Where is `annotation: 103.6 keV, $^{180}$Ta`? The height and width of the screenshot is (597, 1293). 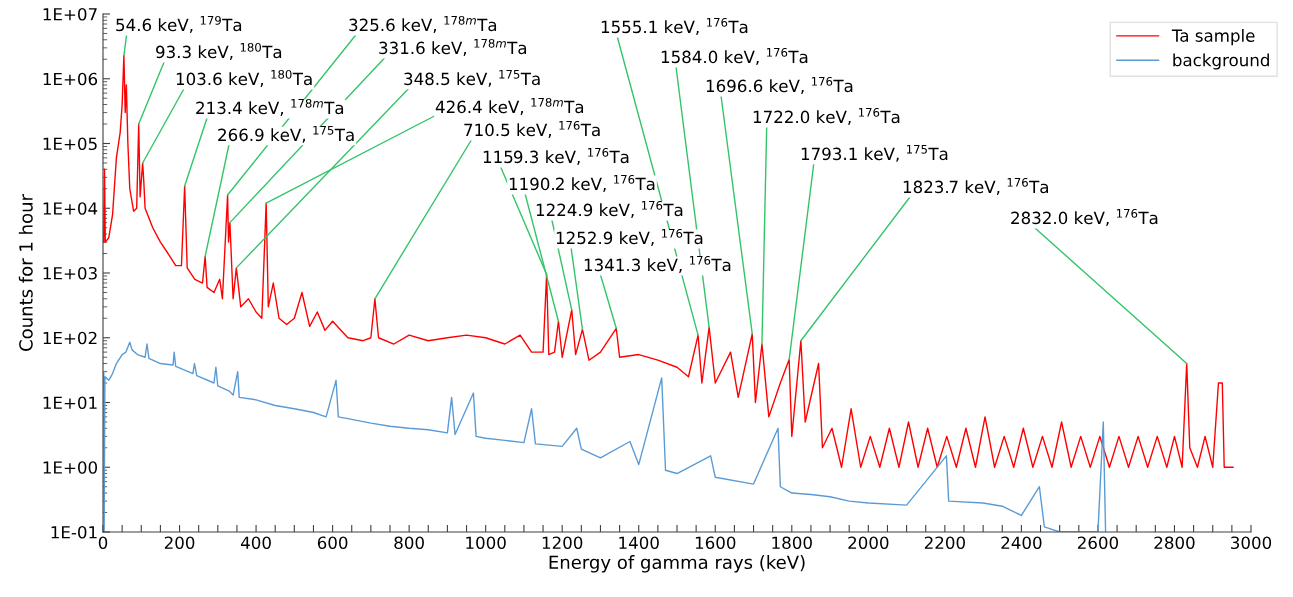
annotation: 103.6 keV, $^{180}$Ta is located at coordinates (244, 78).